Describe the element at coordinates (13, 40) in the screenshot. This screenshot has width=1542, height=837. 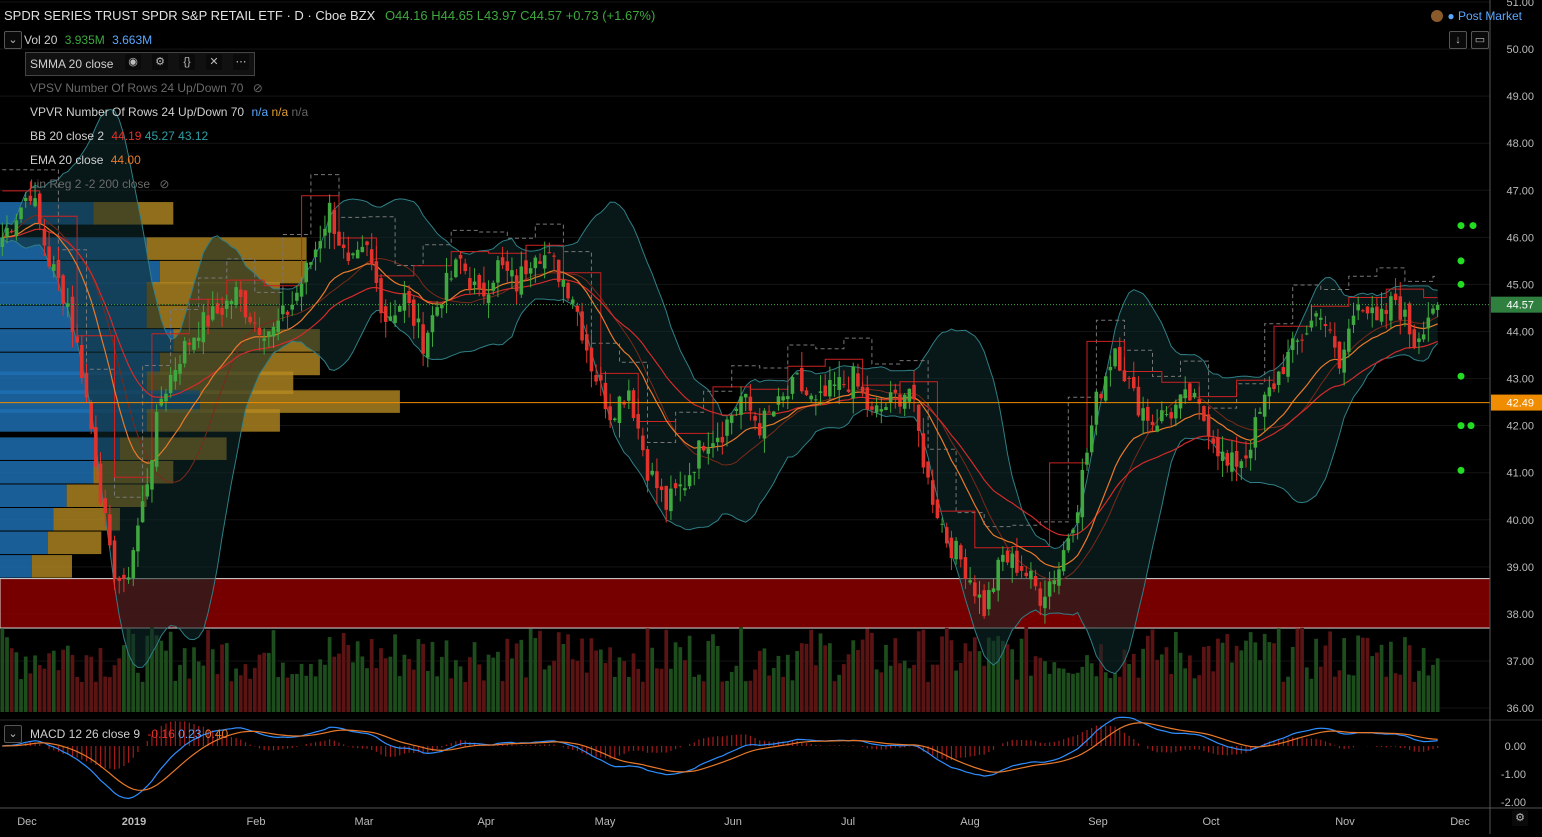
I see `collapse-chevron-icon: ⌄` at that location.